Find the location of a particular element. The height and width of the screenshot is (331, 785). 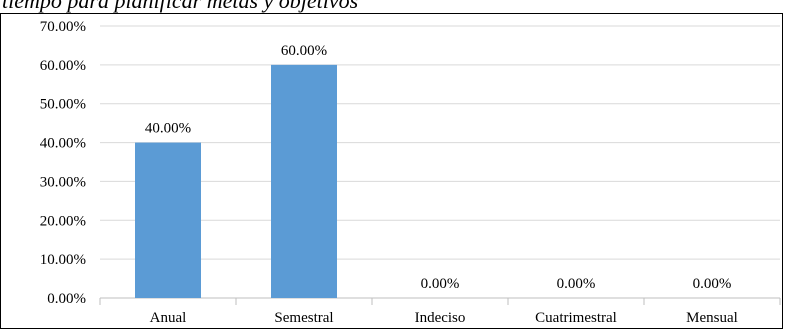

chart-caption: tiempo para planificar metas y objetivos is located at coordinates (180, 6).